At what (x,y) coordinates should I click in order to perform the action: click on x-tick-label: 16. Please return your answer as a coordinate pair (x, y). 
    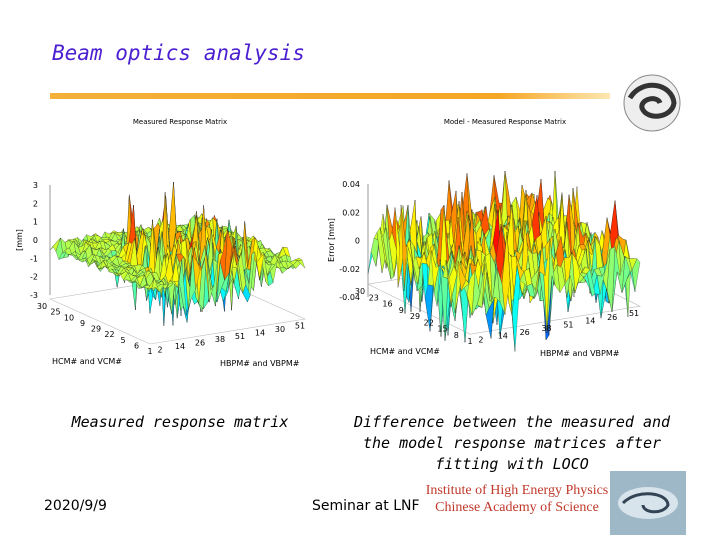
    Looking at the image, I should click on (387, 304).